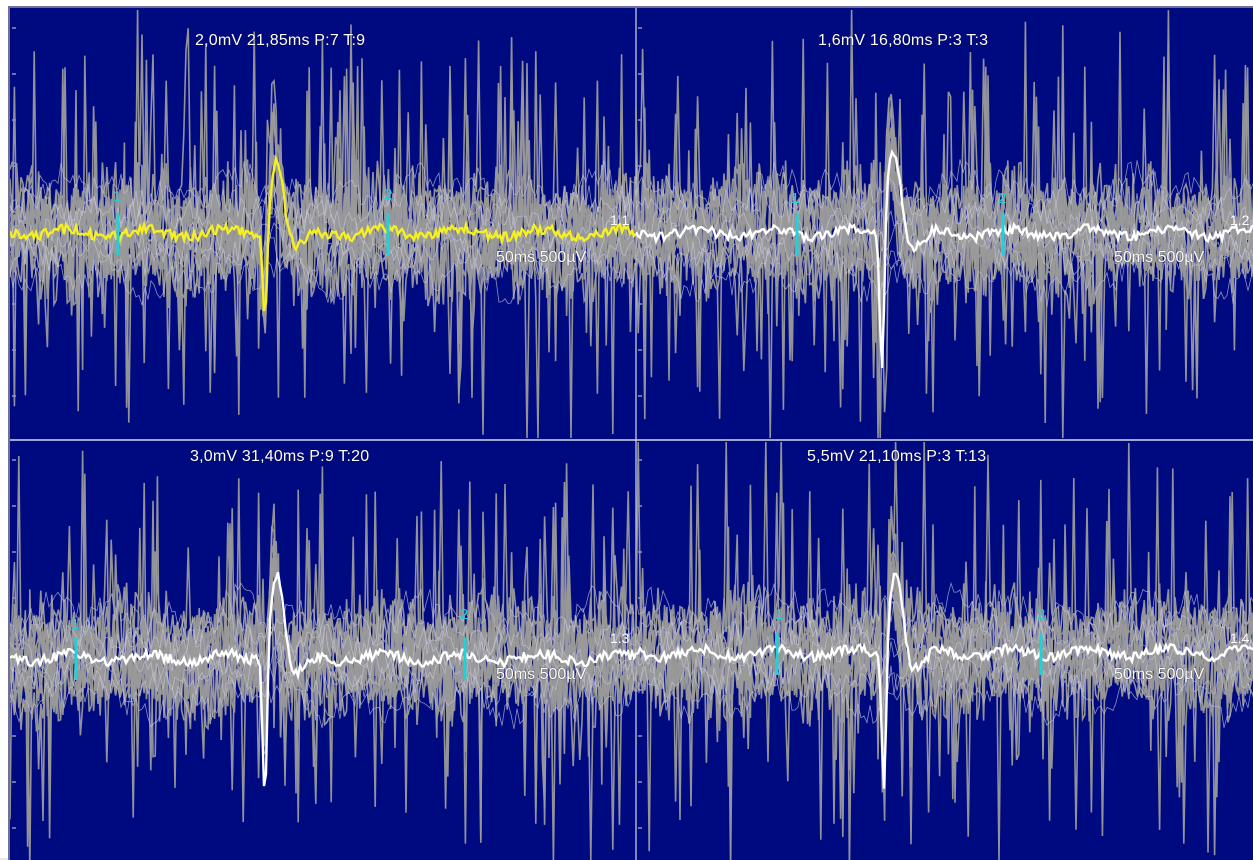 The image size is (1253, 860). Describe the element at coordinates (541, 258) in the screenshot. I see `panel-1-scale: 50ms 500µV` at that location.